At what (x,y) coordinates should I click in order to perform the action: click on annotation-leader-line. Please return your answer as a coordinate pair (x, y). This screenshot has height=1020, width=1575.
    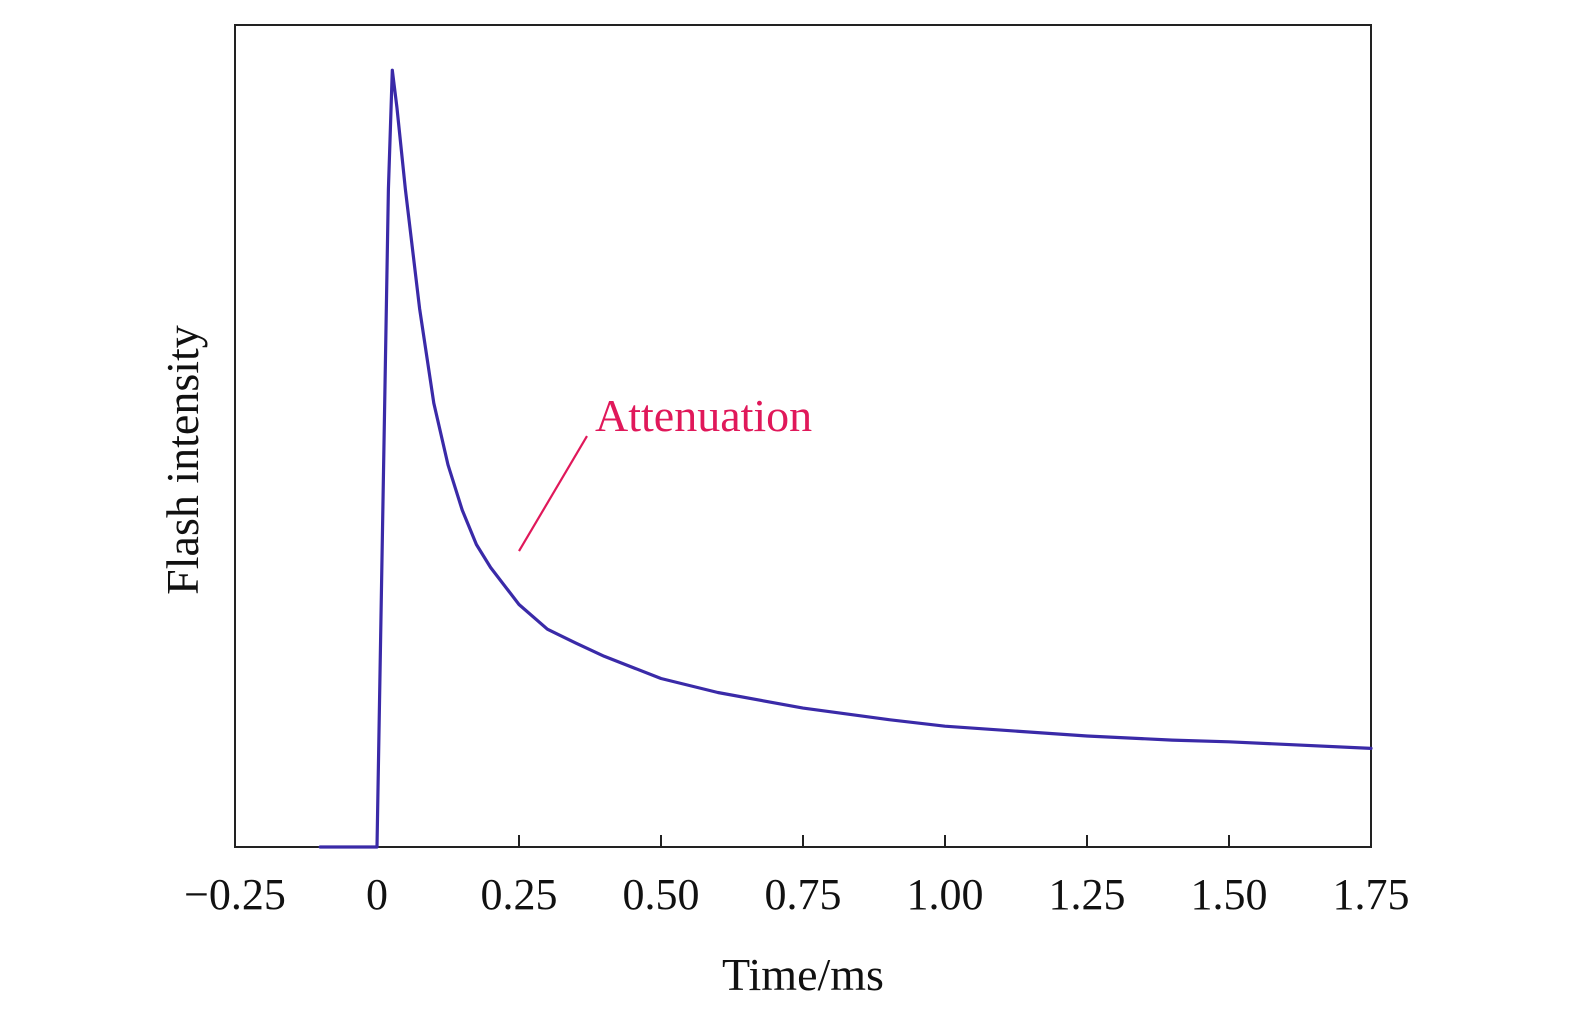
    Looking at the image, I should click on (553, 493).